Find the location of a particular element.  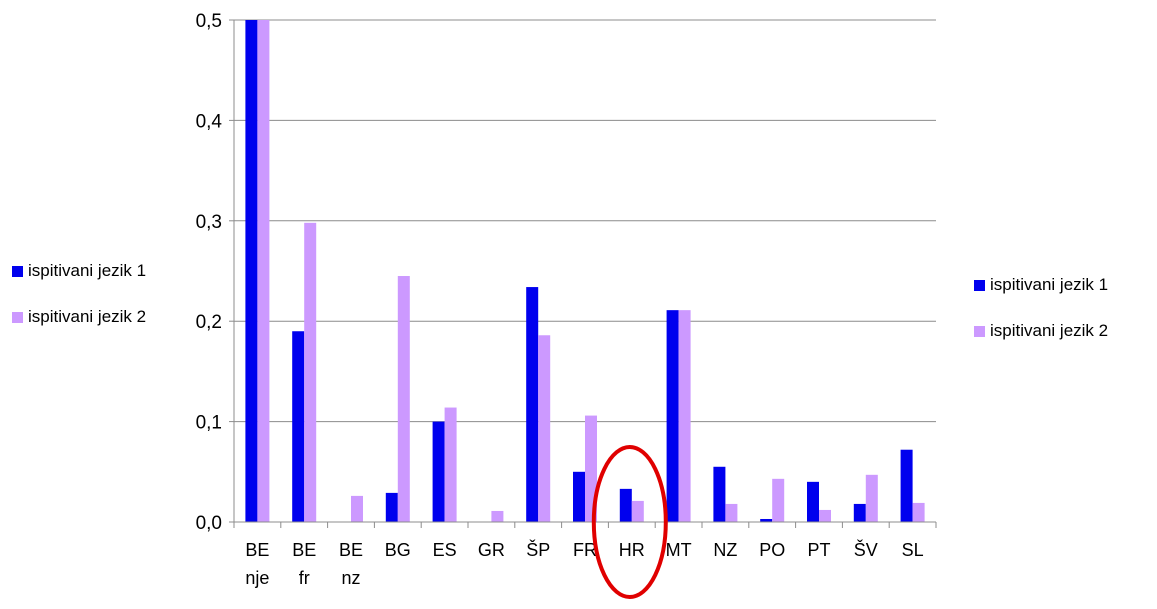

x-tick-label: BG is located at coordinates (398, 550).